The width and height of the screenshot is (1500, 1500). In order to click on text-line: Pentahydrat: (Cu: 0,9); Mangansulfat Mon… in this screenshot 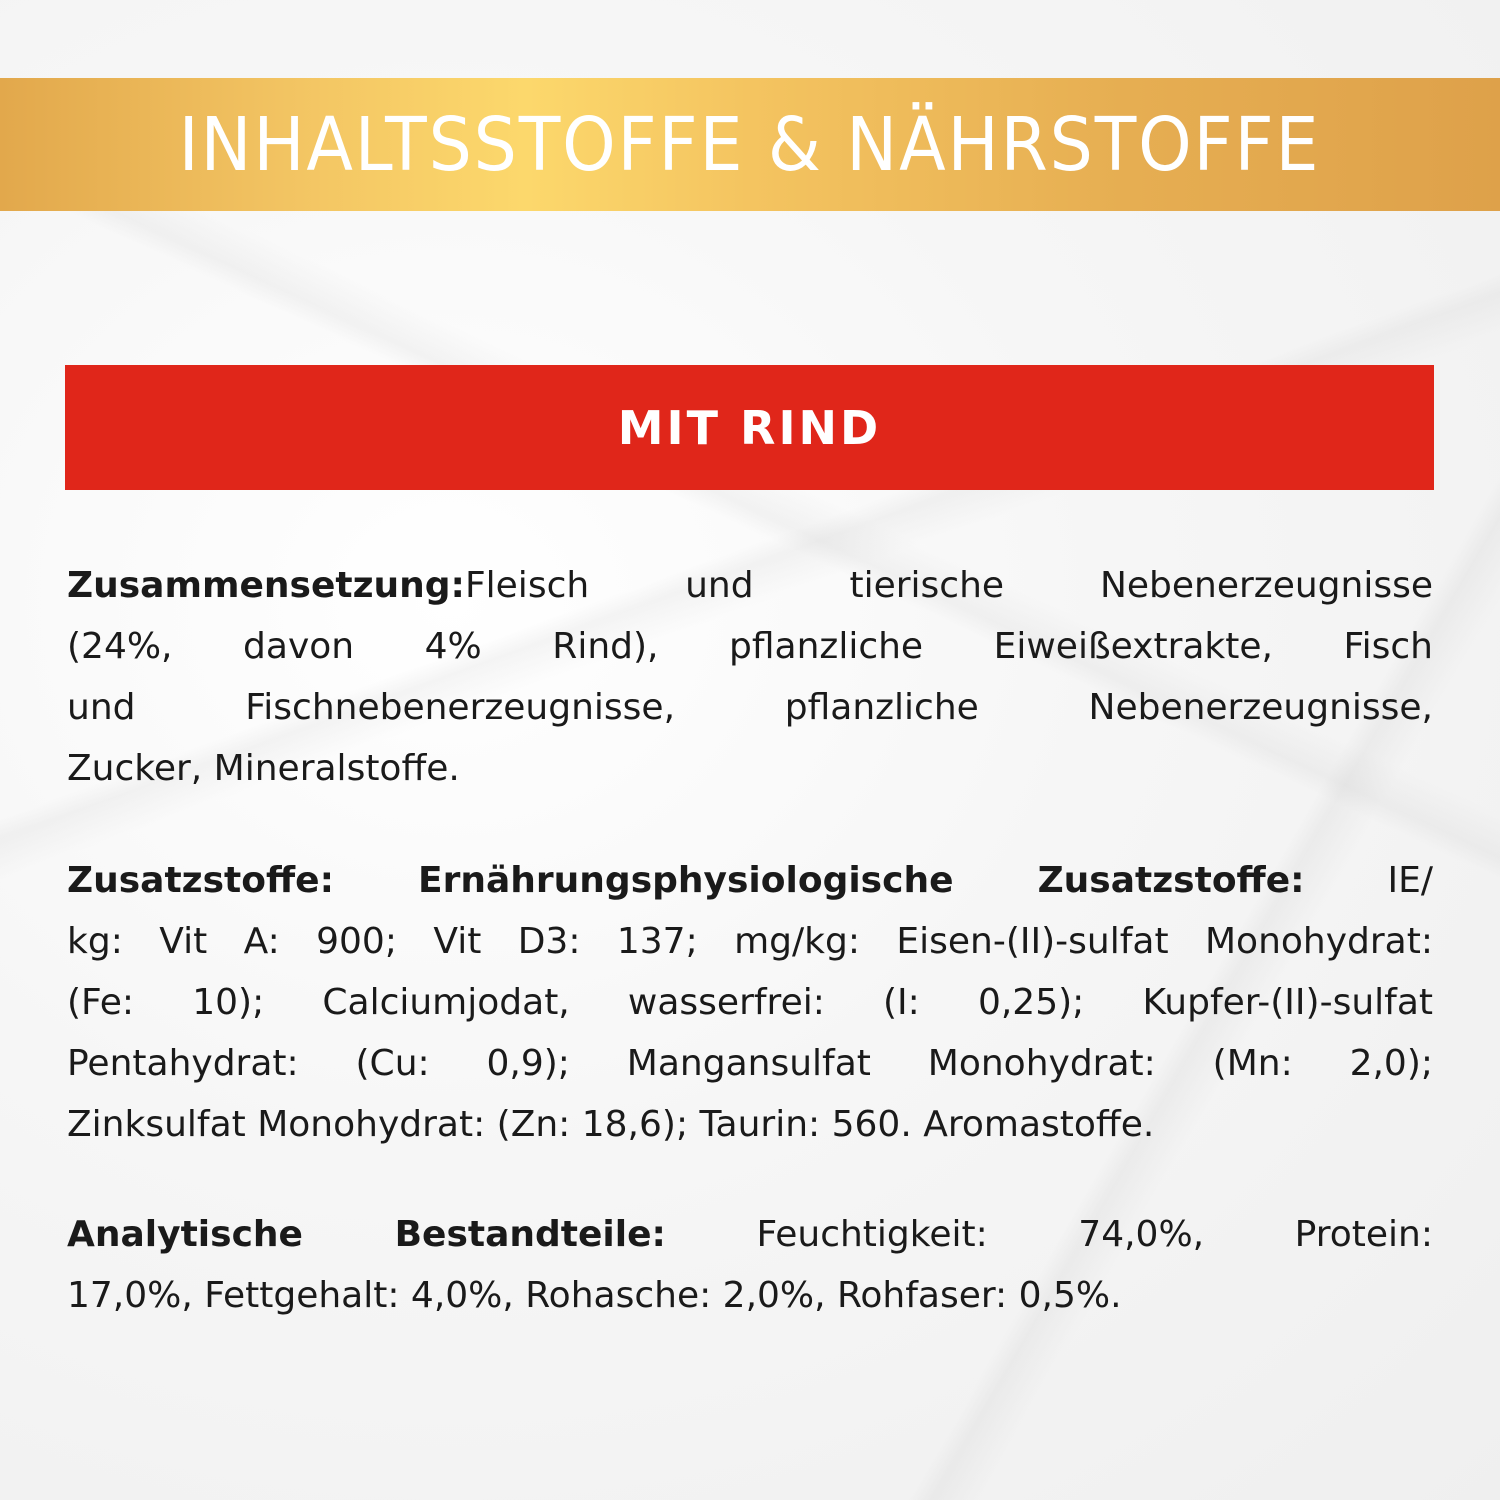, I will do `click(750, 1063)`.